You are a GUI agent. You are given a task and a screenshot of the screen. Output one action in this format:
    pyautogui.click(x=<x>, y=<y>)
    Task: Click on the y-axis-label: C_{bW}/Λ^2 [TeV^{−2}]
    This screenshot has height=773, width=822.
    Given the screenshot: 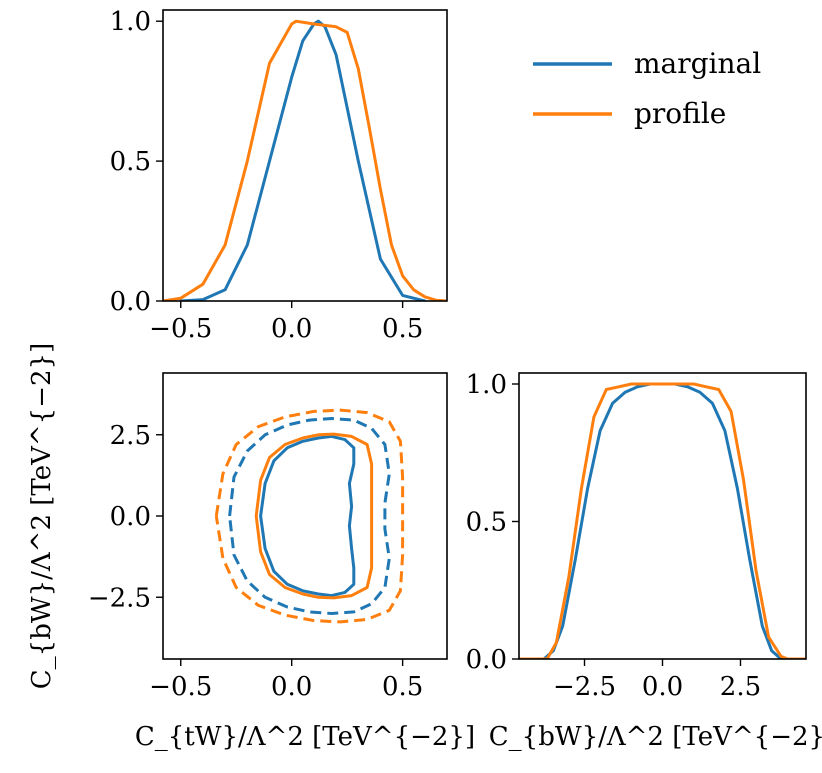 What is the action you would take?
    pyautogui.click(x=42, y=516)
    